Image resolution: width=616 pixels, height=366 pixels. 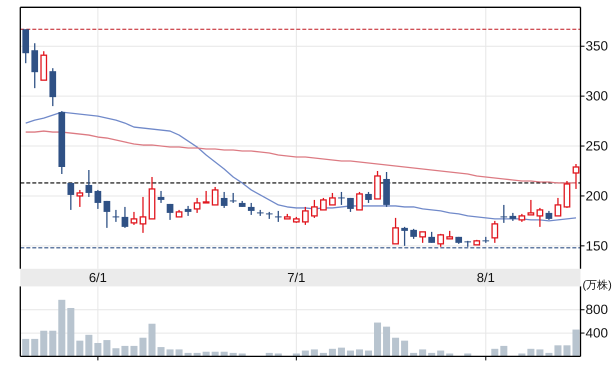 I want to click on x-tick-label: 7/1, so click(x=296, y=278).